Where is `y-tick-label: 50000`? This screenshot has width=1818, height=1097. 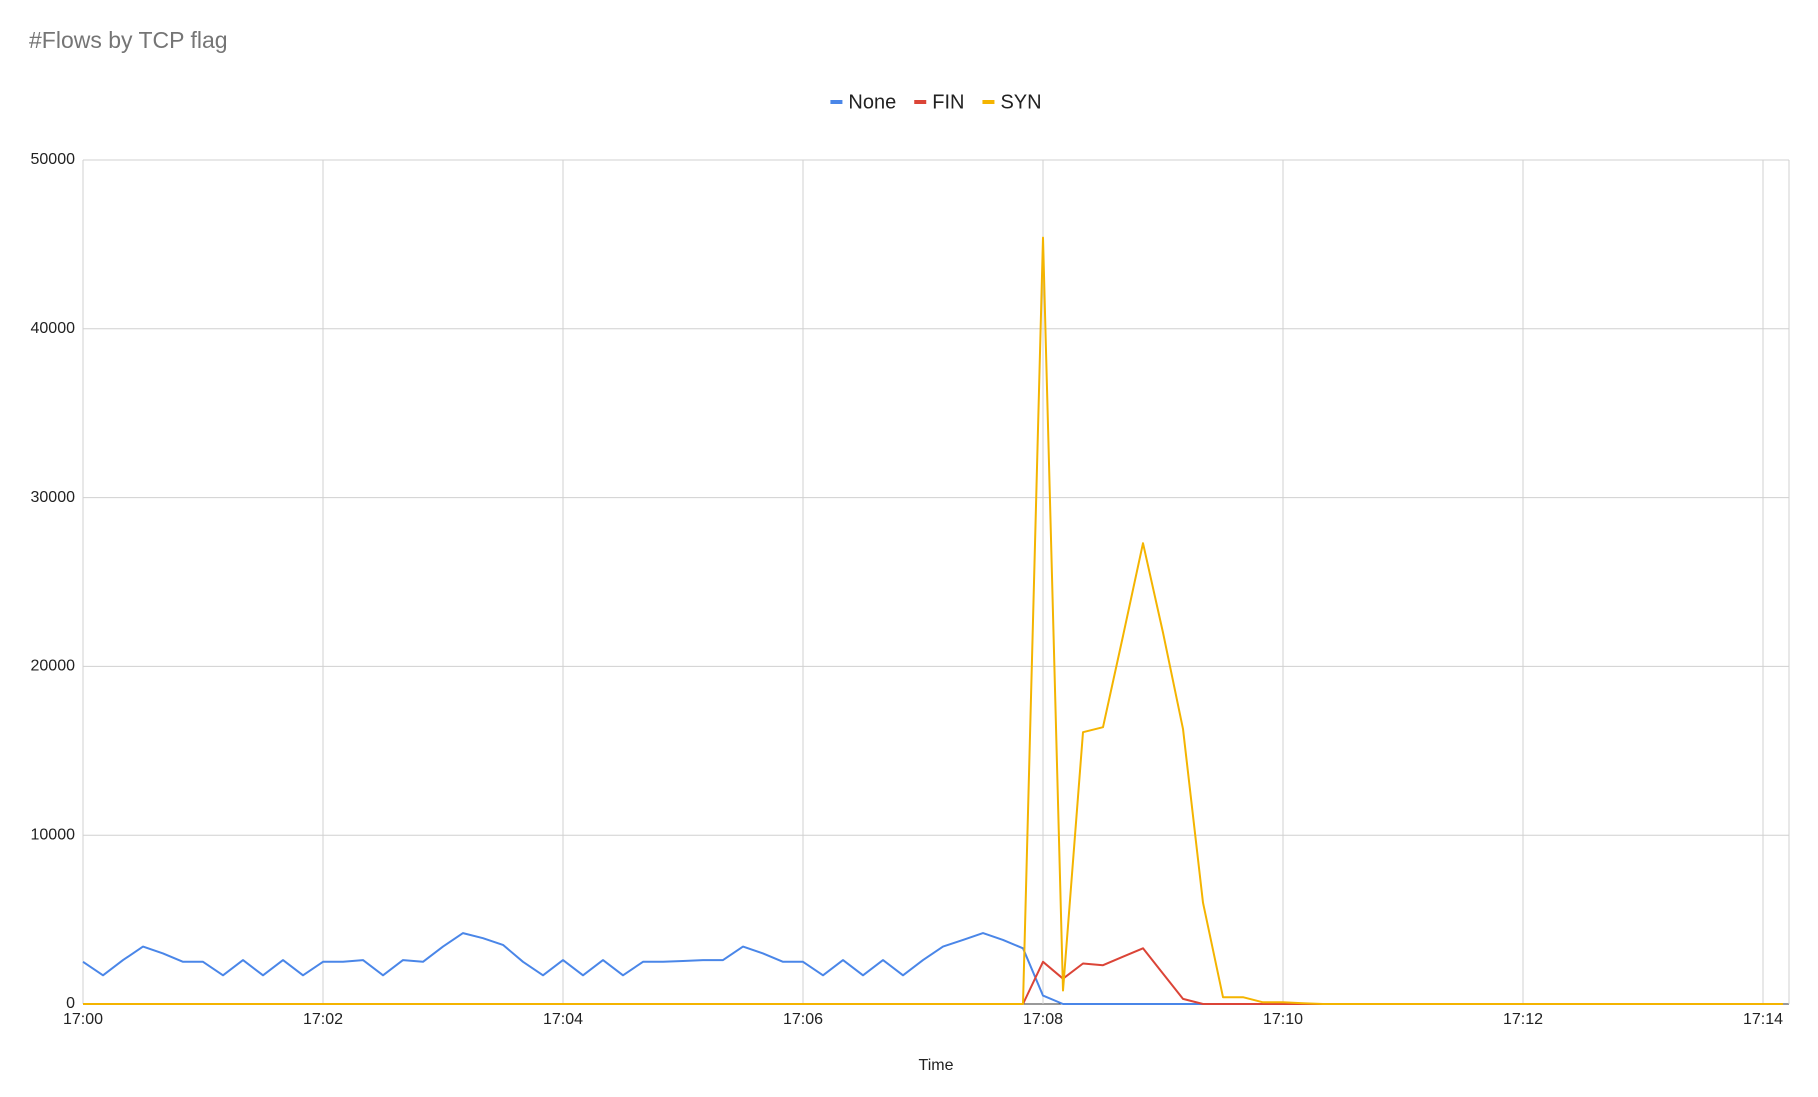 y-tick-label: 50000 is located at coordinates (53, 159).